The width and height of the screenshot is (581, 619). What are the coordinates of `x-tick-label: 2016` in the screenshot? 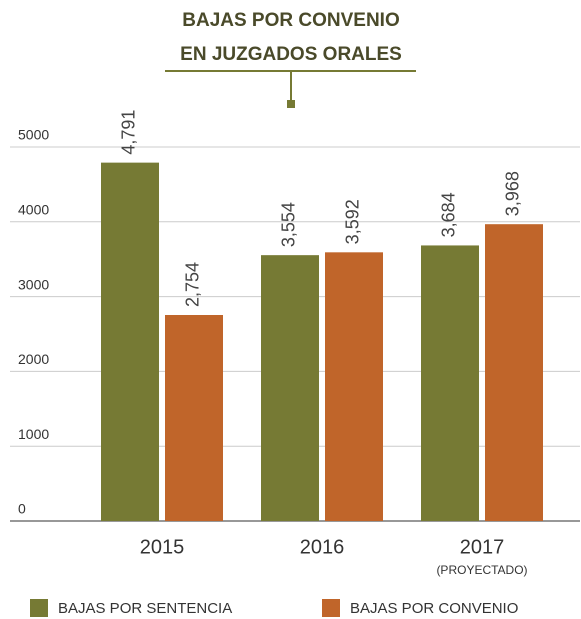 It's located at (322, 547).